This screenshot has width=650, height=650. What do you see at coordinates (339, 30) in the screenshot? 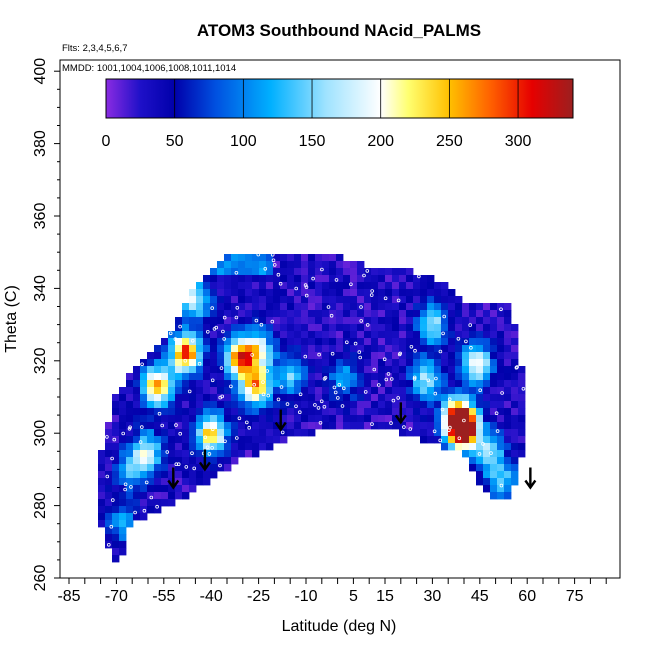
I see `chart-title: ATOM3 Southbound NAcid_PALMS` at bounding box center [339, 30].